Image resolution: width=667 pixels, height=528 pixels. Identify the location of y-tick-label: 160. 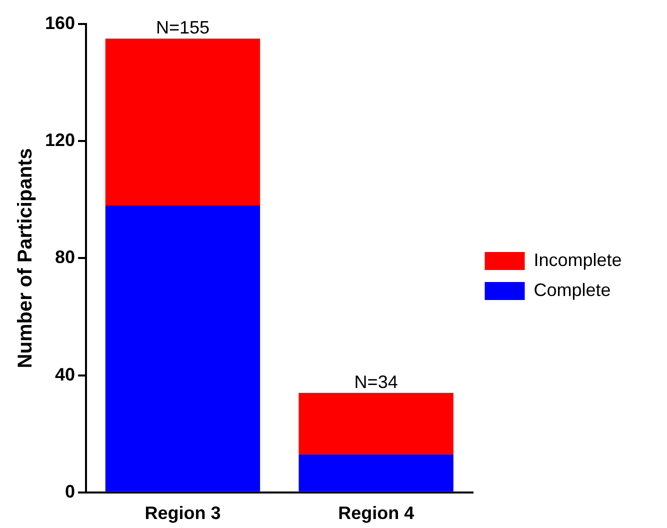
(60, 22).